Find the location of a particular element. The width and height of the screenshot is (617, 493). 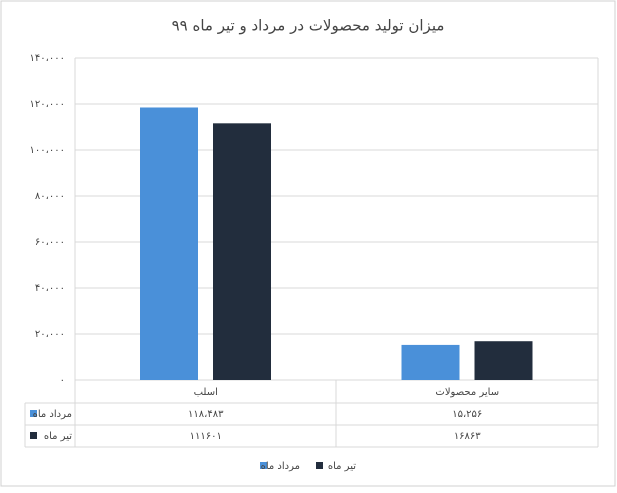

y-tick-label: ۴۰،۰۰۰ is located at coordinates (50, 288).